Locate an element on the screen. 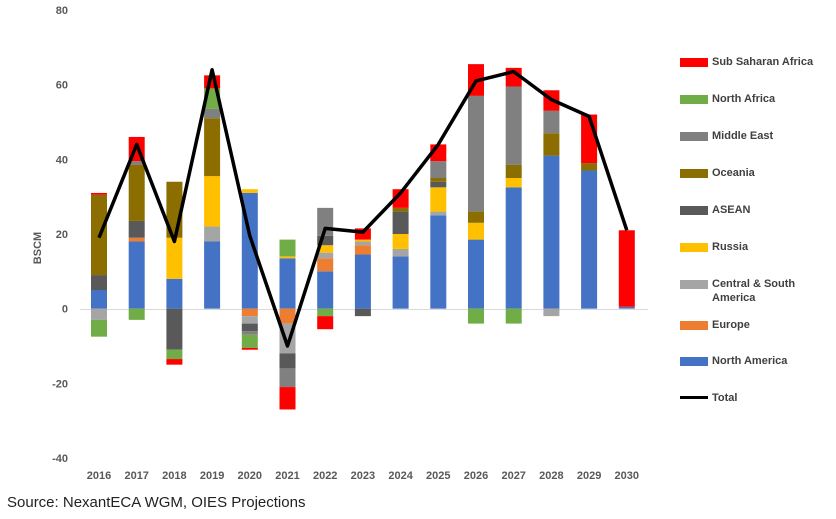 The height and width of the screenshot is (519, 836). x-tick-label: 2018 is located at coordinates (174, 476).